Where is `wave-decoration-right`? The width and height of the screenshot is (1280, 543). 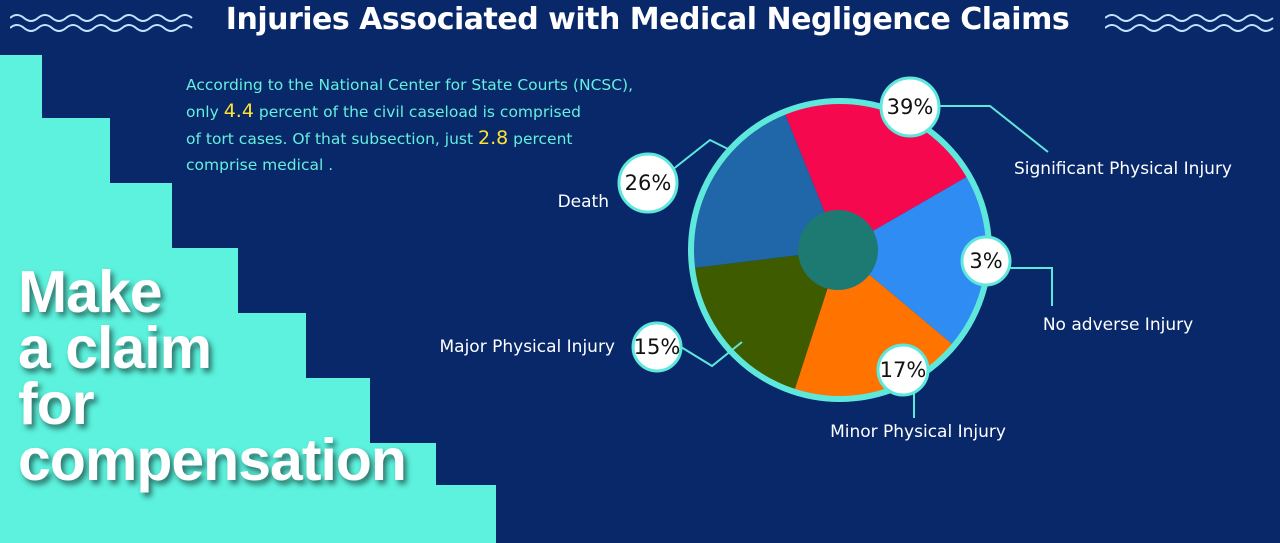 wave-decoration-right is located at coordinates (1189, 23).